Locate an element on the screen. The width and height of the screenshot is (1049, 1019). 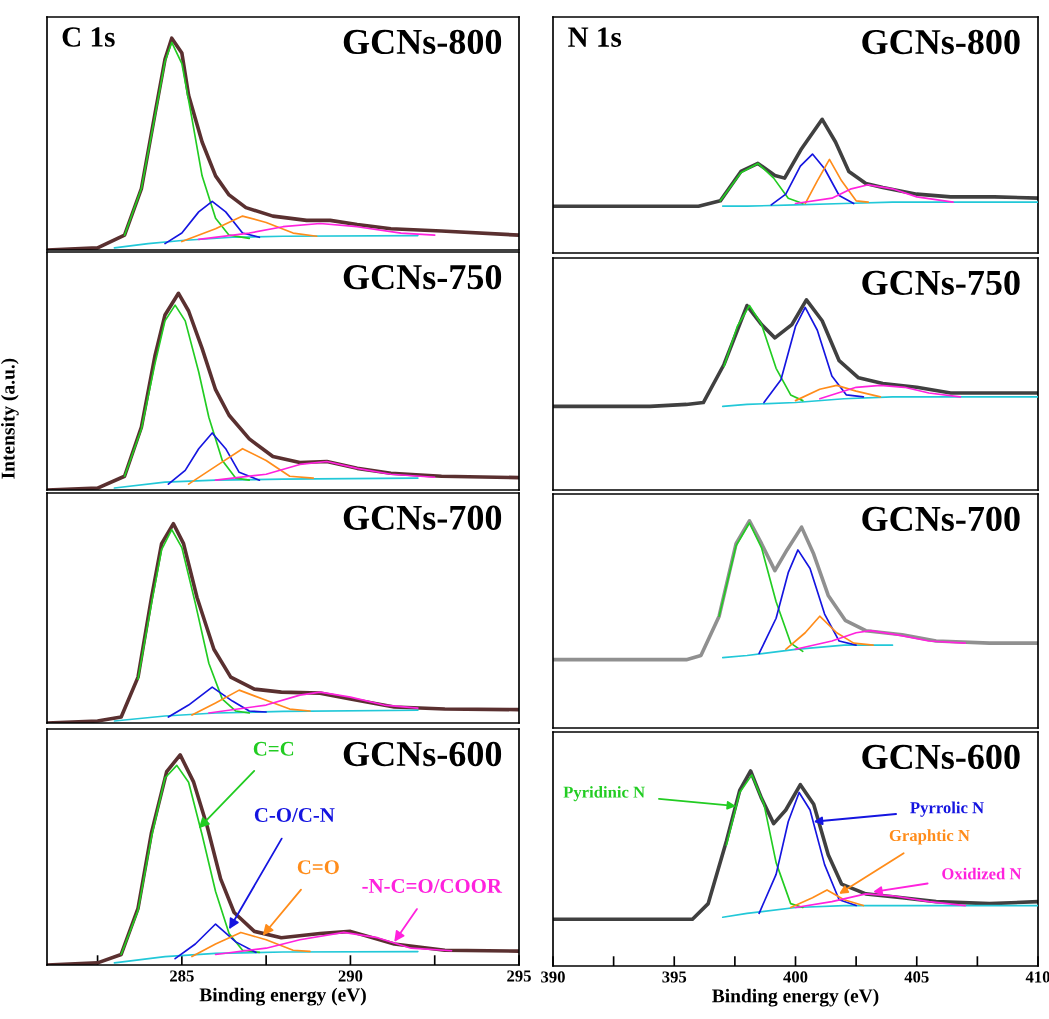
annotation: Pyridinic N is located at coordinates (604, 794).